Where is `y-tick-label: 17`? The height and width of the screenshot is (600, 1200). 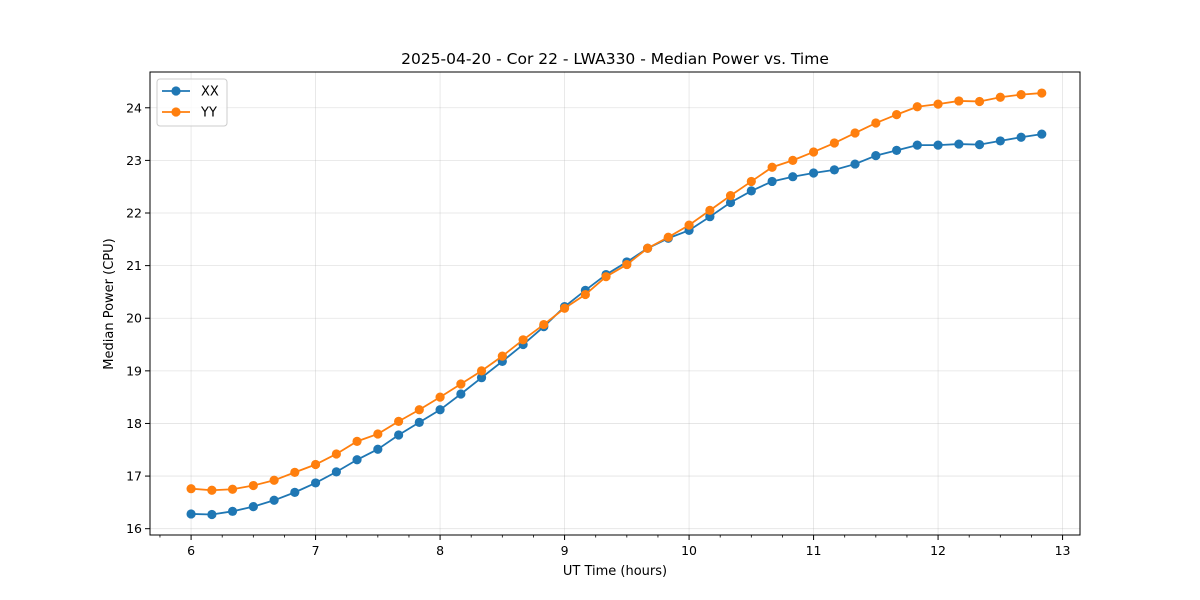 y-tick-label: 17 is located at coordinates (134, 476).